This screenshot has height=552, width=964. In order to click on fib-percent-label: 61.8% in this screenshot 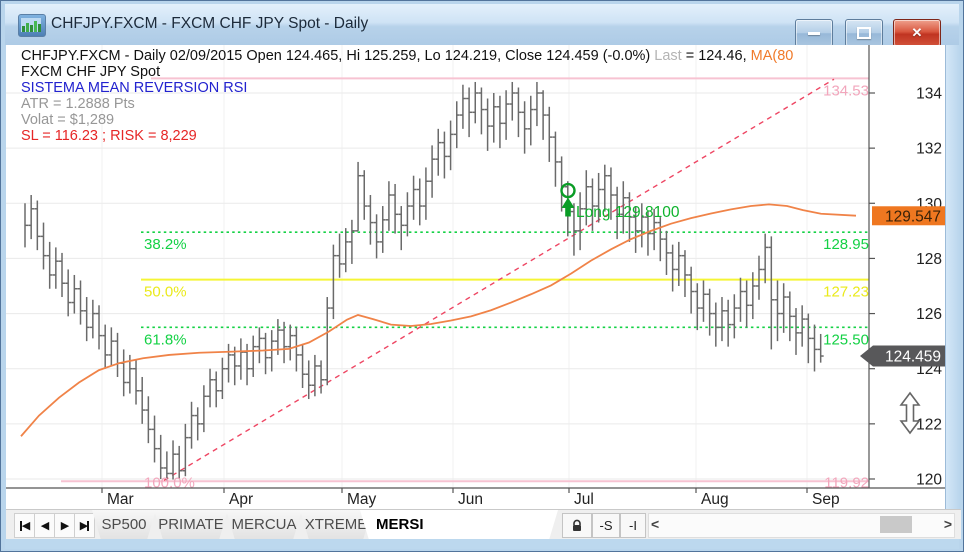, I will do `click(165, 339)`.